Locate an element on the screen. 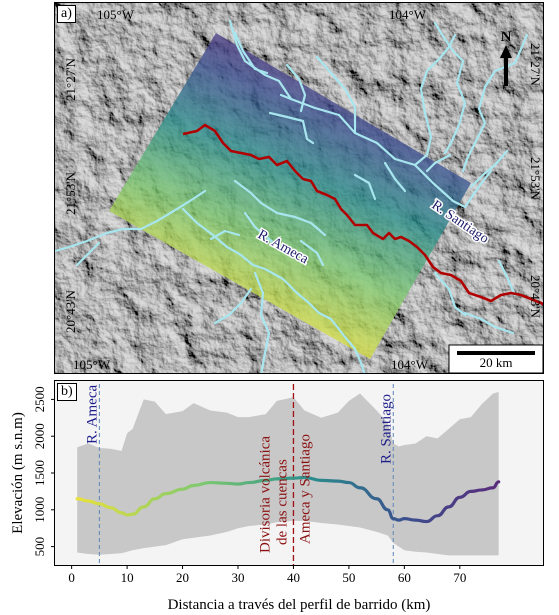 The height and width of the screenshot is (615, 559). panel-label-a: a) is located at coordinates (66, 14).